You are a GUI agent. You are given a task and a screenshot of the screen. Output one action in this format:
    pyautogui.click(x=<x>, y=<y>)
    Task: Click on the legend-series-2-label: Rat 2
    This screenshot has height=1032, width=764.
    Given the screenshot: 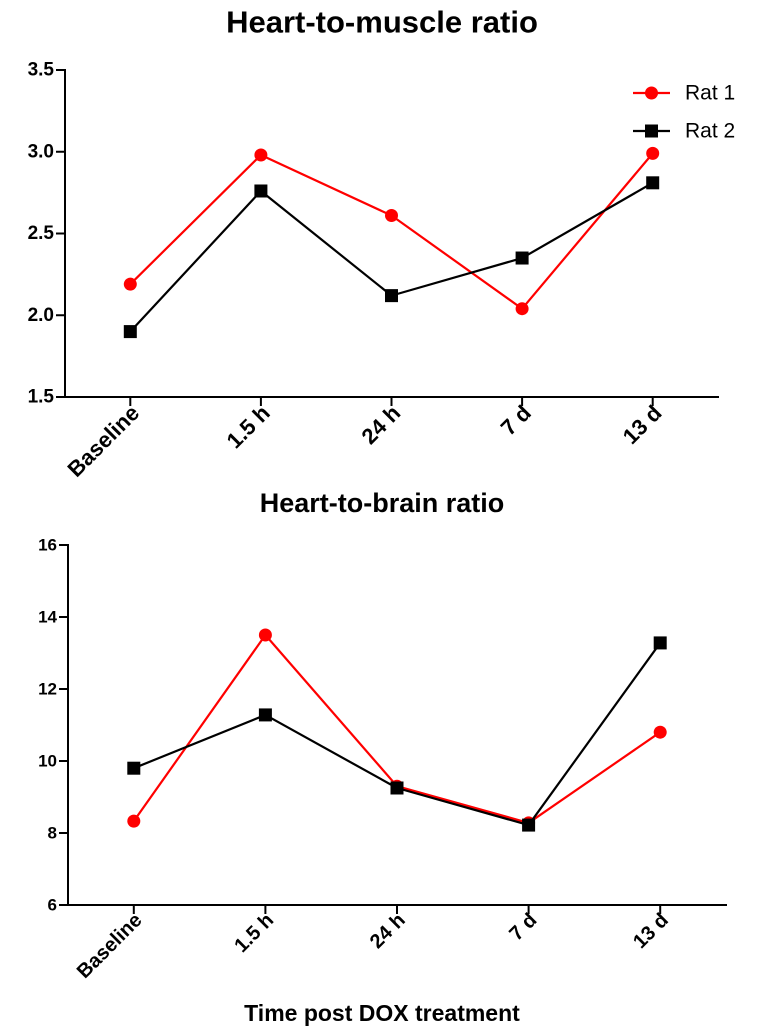 What is the action you would take?
    pyautogui.click(x=710, y=131)
    